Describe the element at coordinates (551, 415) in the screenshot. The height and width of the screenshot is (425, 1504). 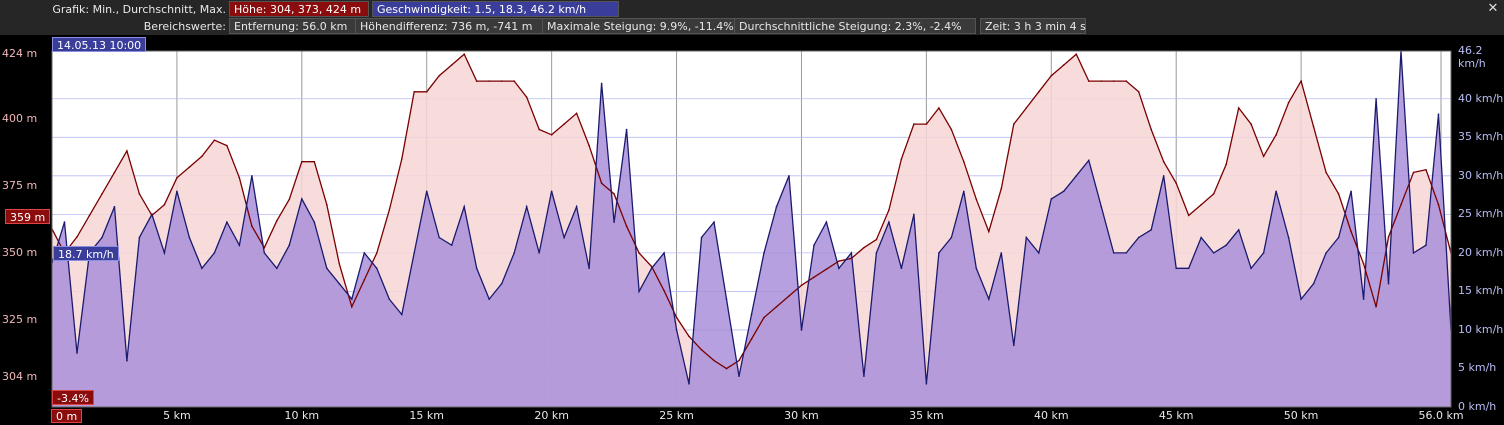
I see `x-axis-tick-label: 20 km` at that location.